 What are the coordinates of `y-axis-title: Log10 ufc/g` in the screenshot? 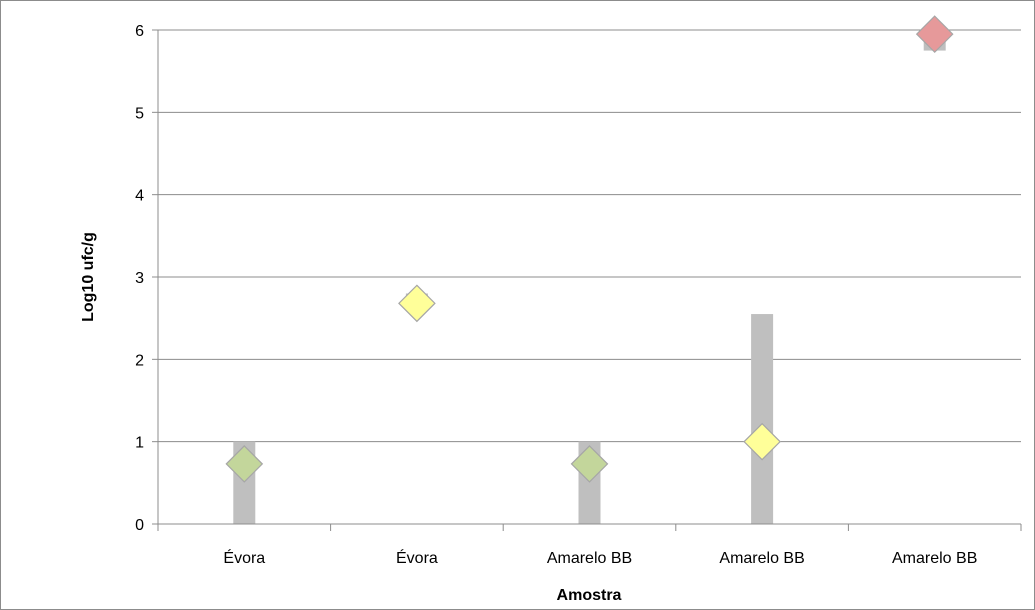 It's located at (88, 277).